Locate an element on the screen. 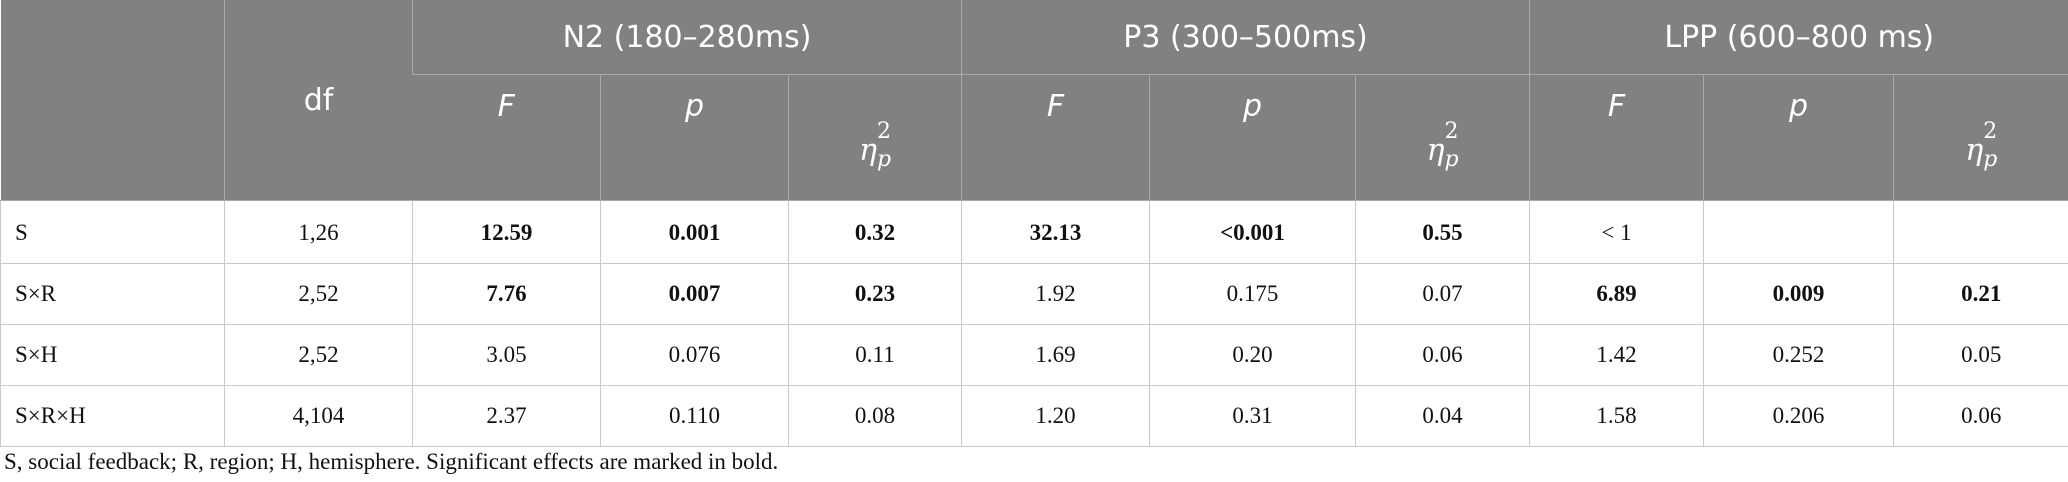  table-row: S 1,26 12.59 0.001 0.32 32.13 <0.001 0.55 < 1 is located at coordinates (1034, 232).